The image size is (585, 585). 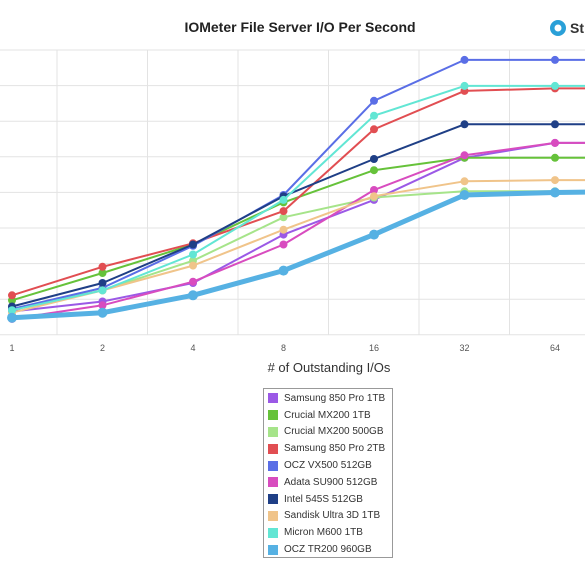 I want to click on legend-item: Adata SU900 512GB, so click(x=330, y=482).